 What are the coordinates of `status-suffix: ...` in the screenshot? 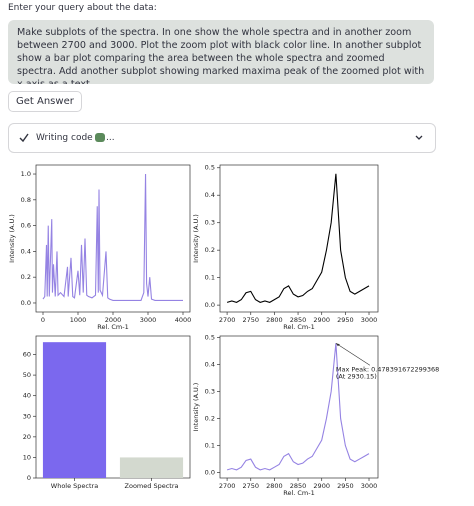 It's located at (110, 138).